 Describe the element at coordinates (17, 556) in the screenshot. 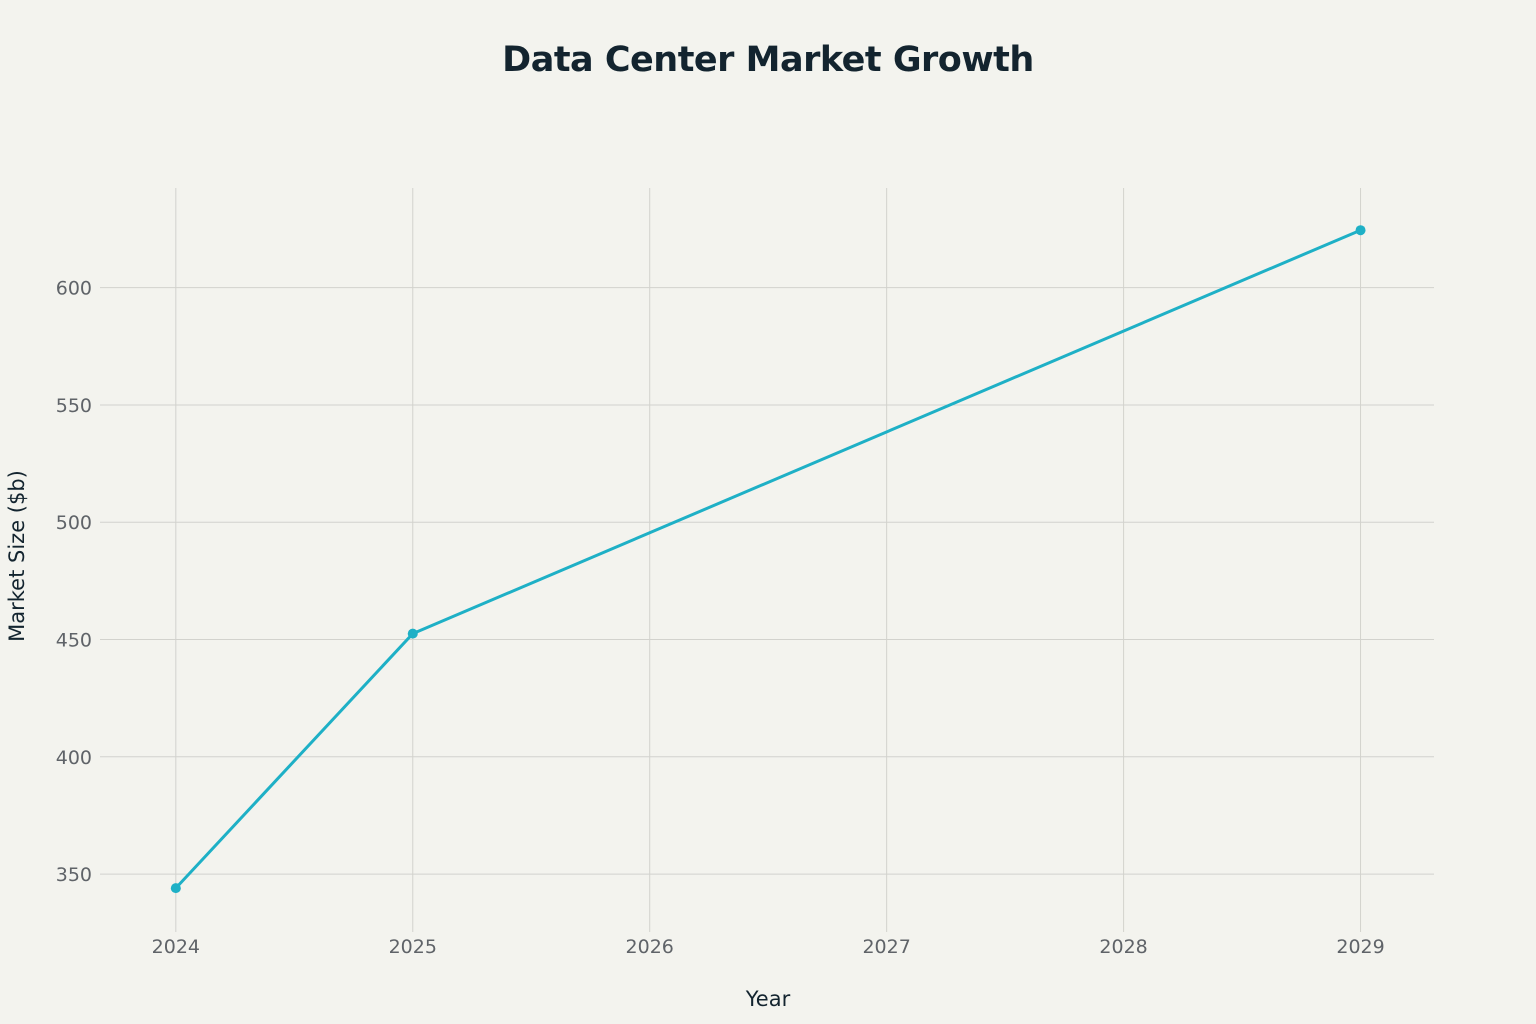

I see `y-axis-title: Market Size ($b)` at that location.